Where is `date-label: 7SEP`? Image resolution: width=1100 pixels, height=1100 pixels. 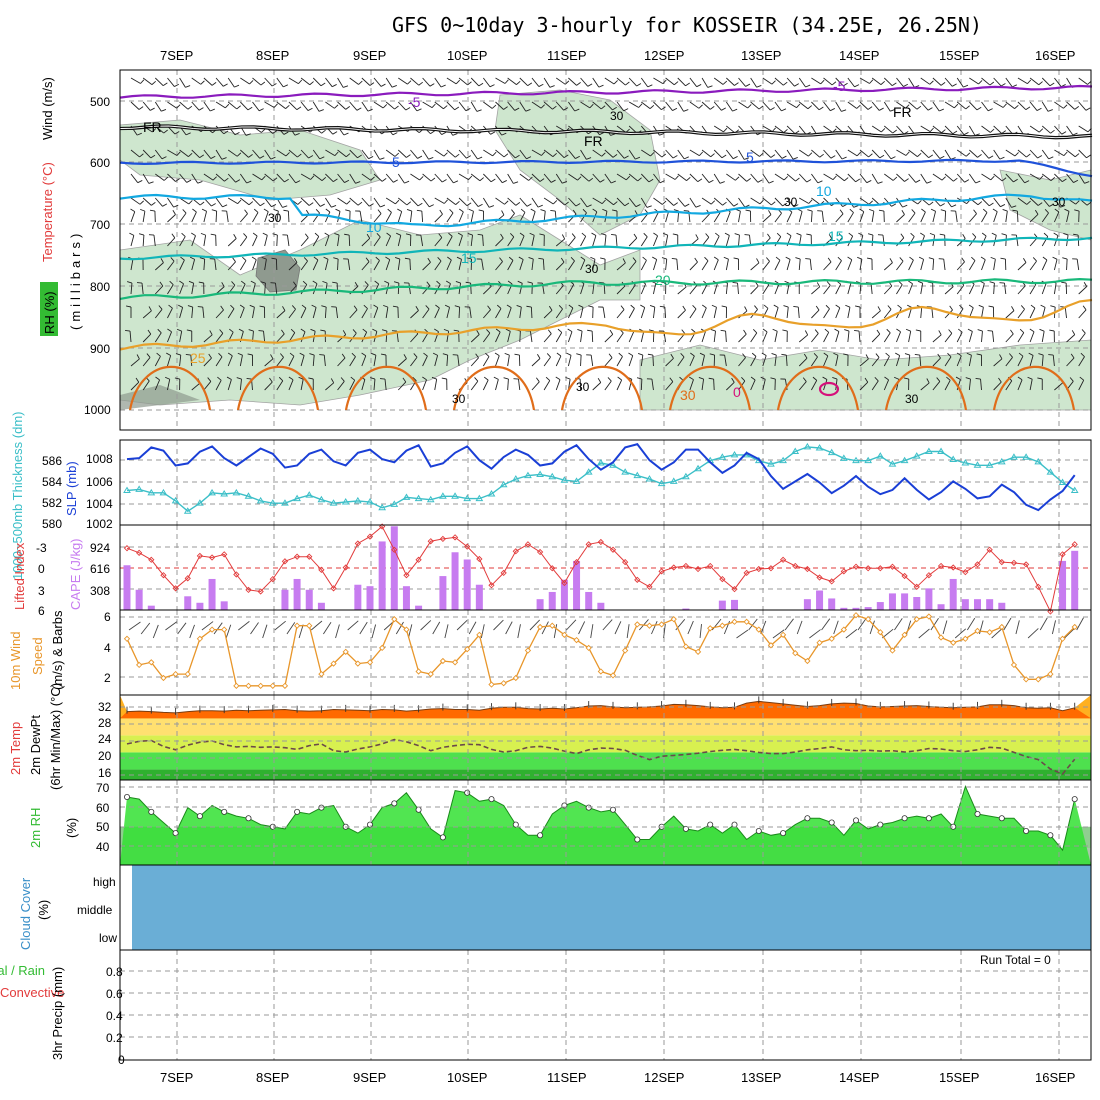 date-label: 7SEP is located at coordinates (176, 55).